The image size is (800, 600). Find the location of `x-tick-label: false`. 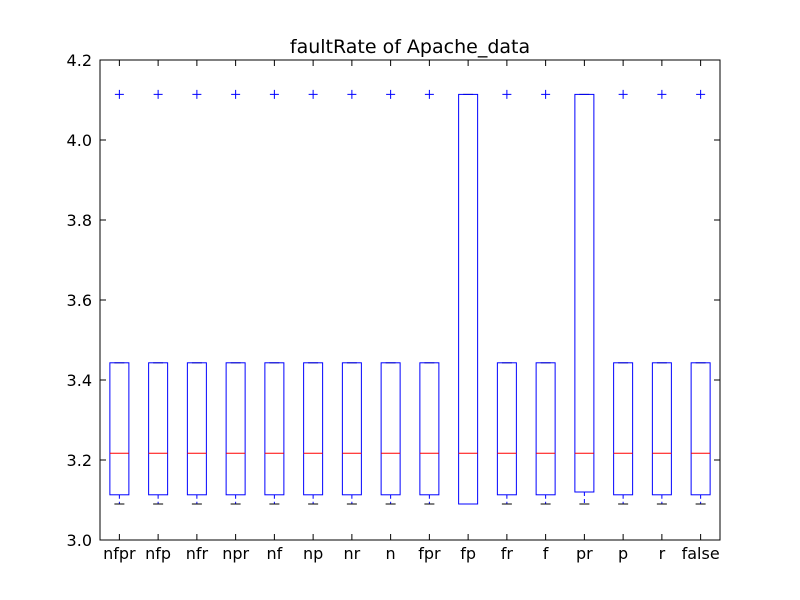

x-tick-label: false is located at coordinates (701, 553).